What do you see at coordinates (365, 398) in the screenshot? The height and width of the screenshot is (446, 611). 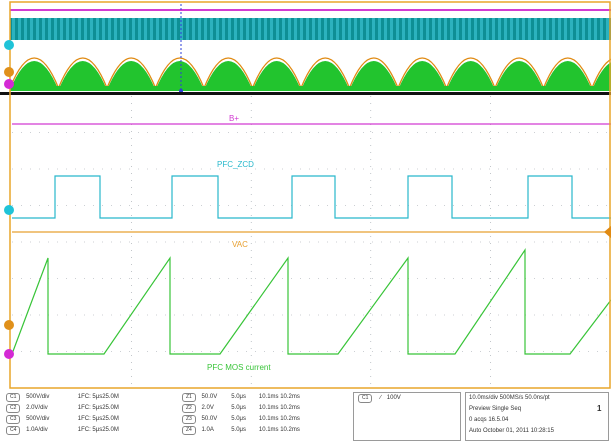 I see `trigger-source-badge: C1` at bounding box center [365, 398].